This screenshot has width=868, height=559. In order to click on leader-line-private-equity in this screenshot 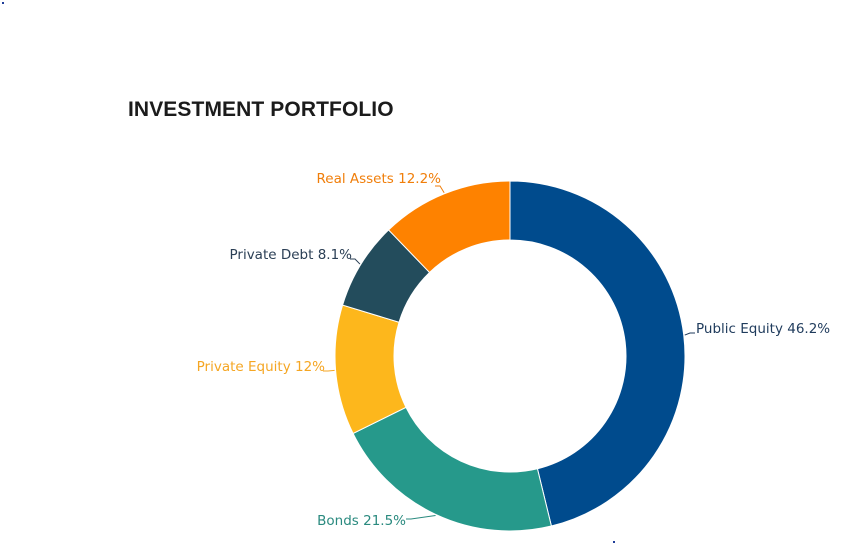, I will do `click(329, 370)`.